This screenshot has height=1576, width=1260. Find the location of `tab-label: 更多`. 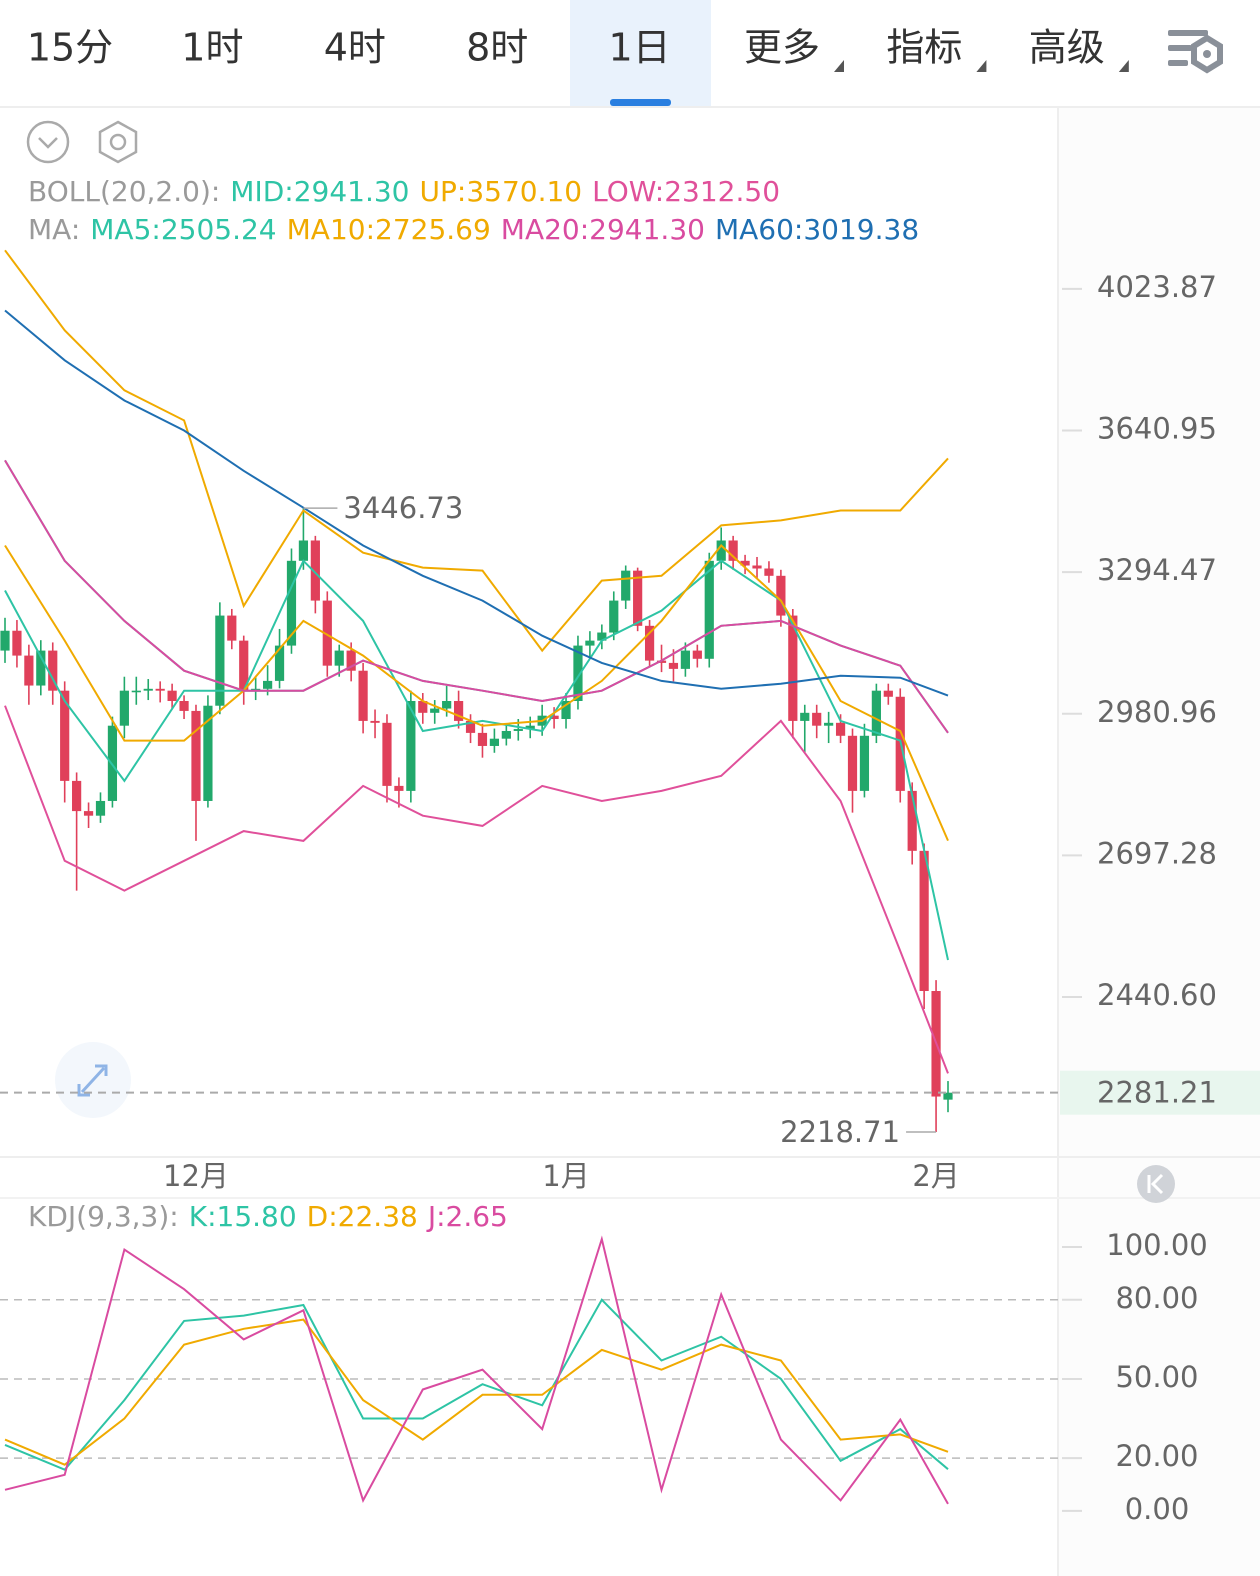

tab-label: 更多 is located at coordinates (782, 48).